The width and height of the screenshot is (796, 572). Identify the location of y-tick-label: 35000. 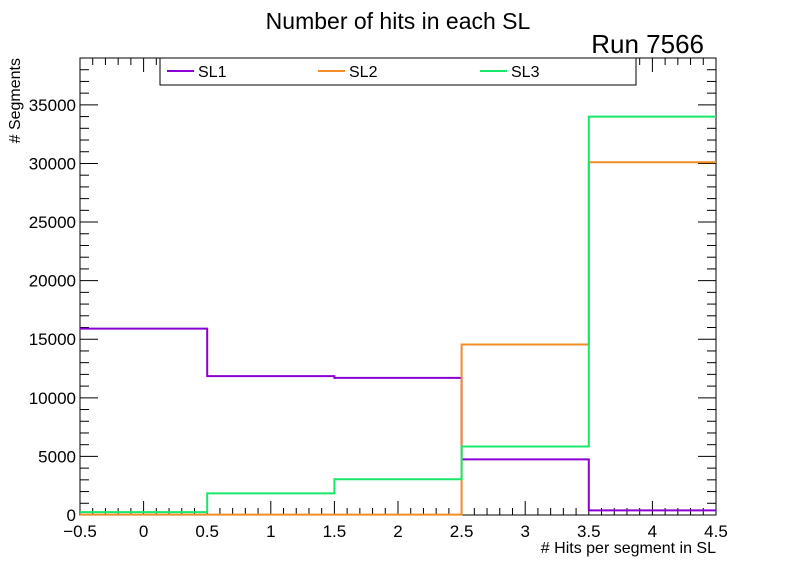
(52, 105).